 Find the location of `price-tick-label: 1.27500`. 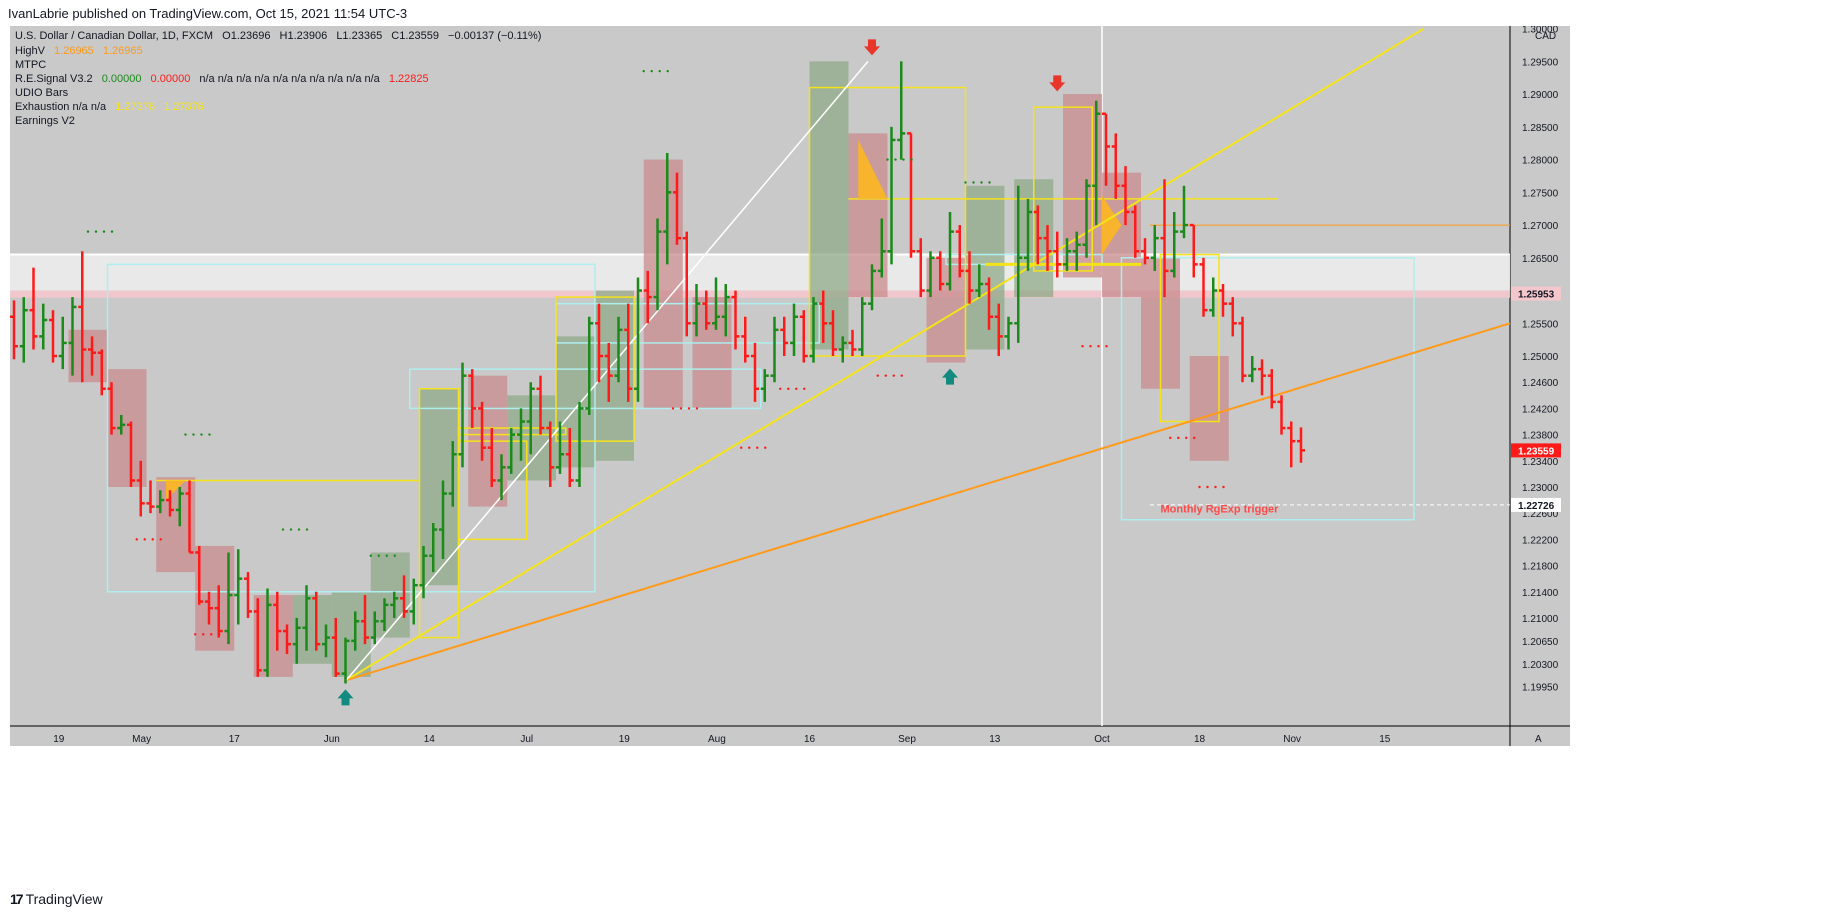

price-tick-label: 1.27500 is located at coordinates (1540, 193).